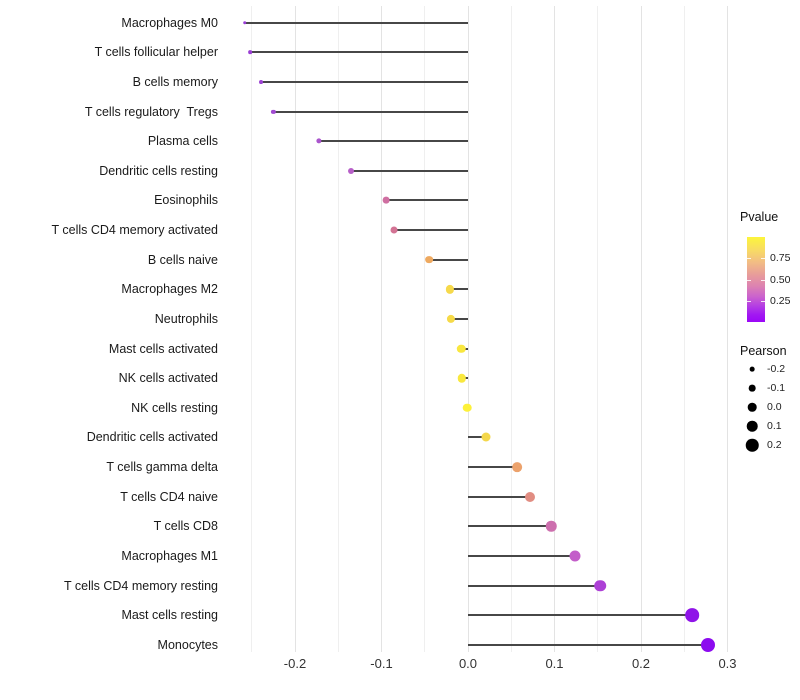 This screenshot has height=700, width=800. I want to click on category-label: NK cells resting, so click(174, 407).